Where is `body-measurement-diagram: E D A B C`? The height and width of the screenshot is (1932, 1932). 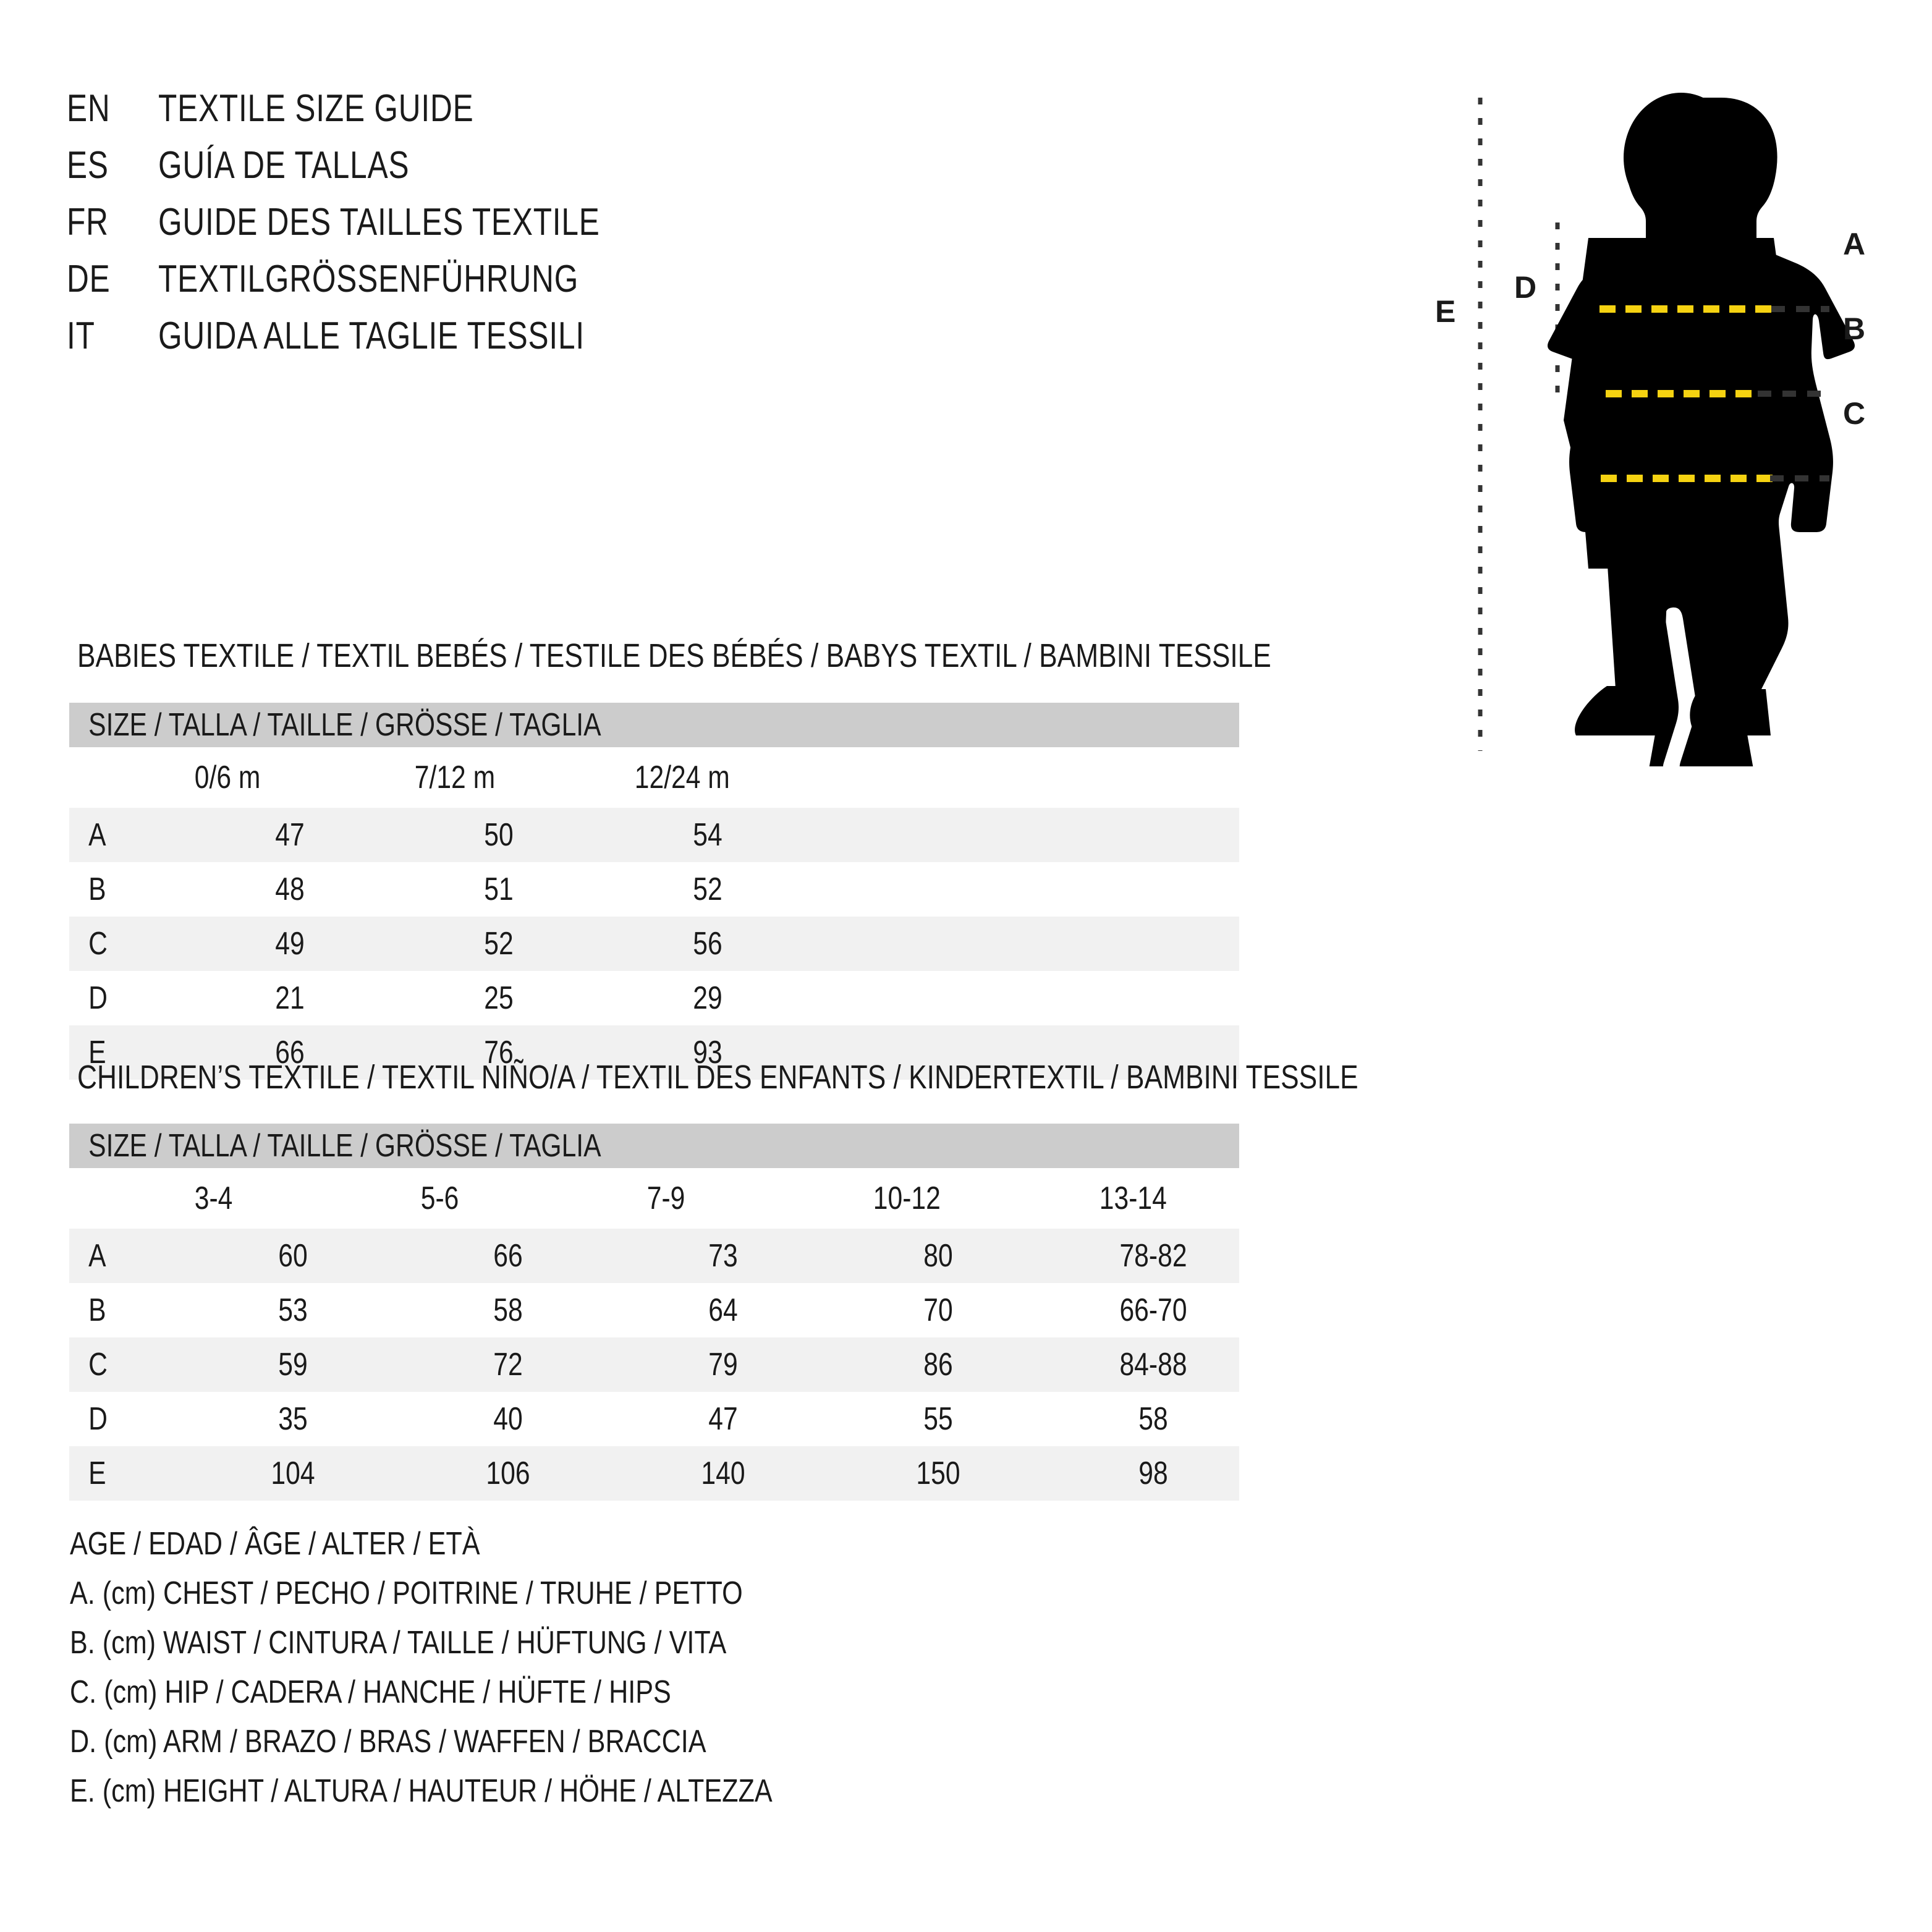 body-measurement-diagram: E D A B C is located at coordinates (1659, 420).